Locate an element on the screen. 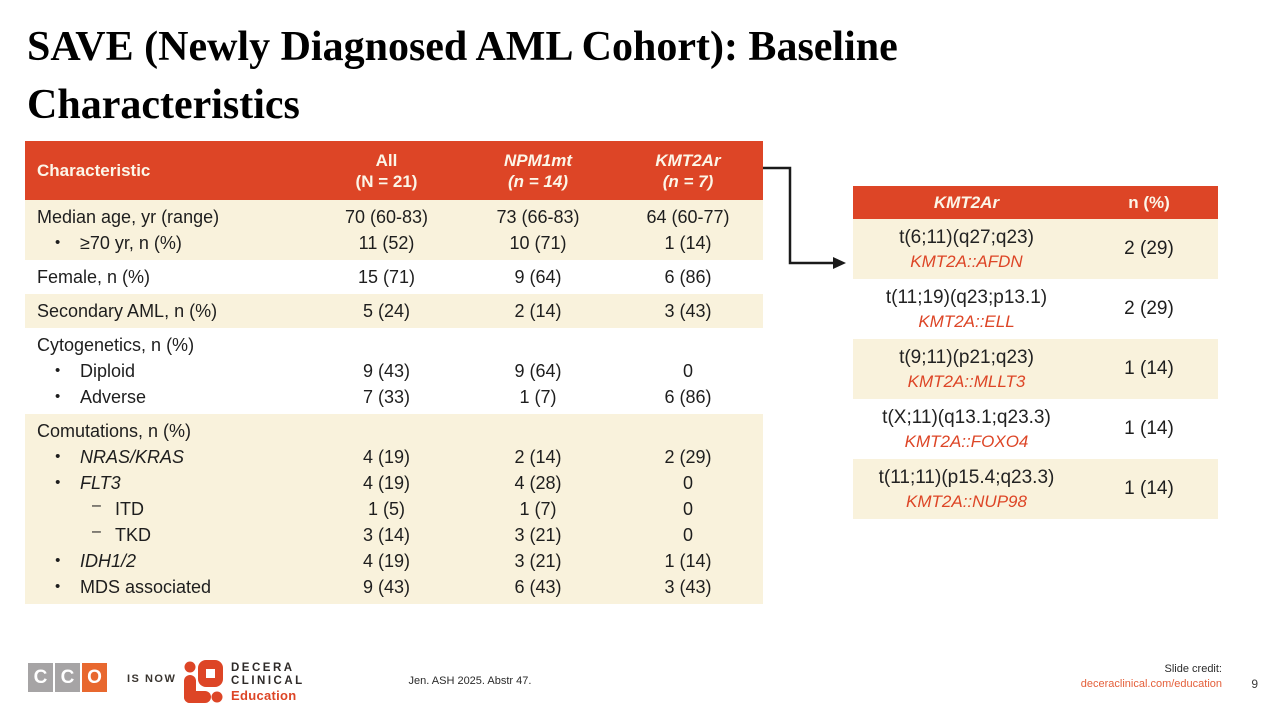  row-label: Female, n (%) is located at coordinates (167, 277).